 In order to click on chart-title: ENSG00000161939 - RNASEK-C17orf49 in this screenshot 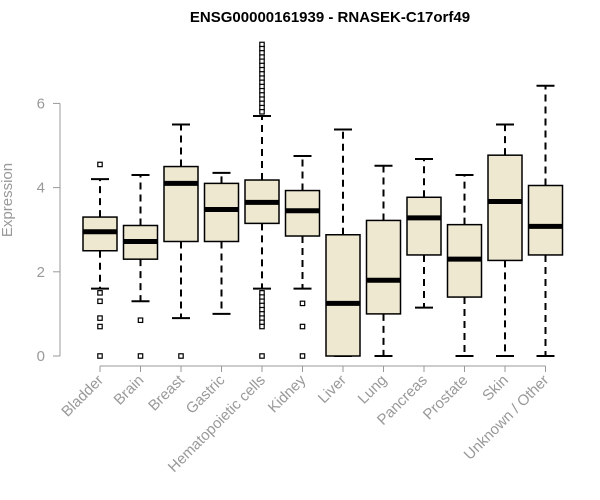, I will do `click(330, 17)`.